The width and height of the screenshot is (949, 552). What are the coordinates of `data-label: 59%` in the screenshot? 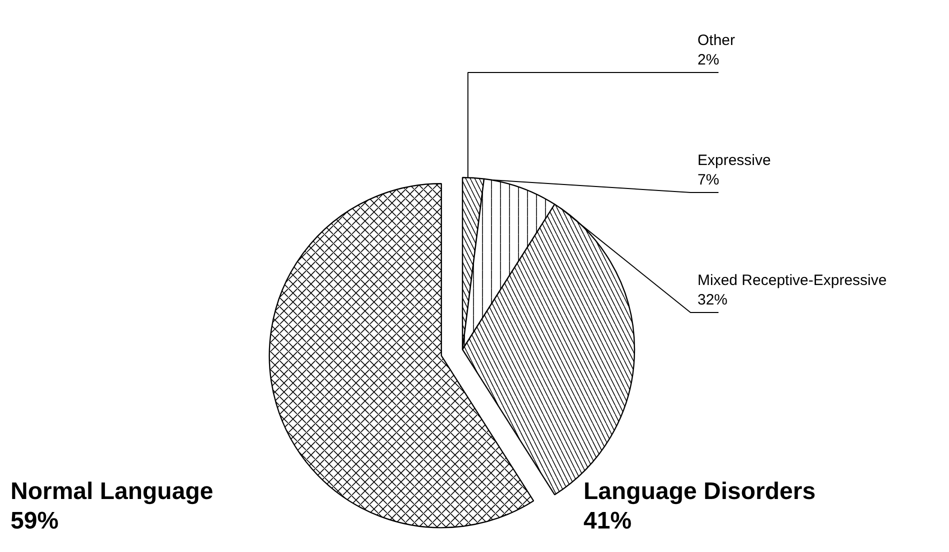 It's located at (34, 521).